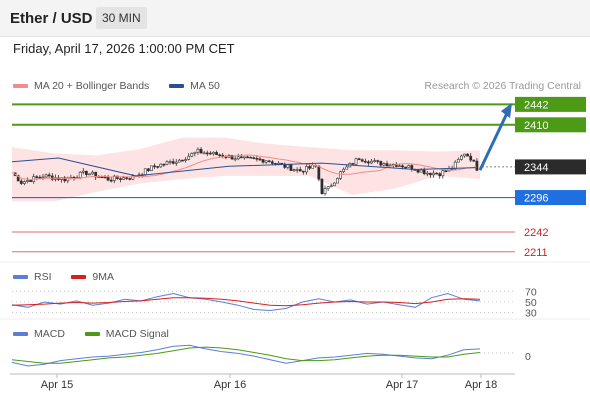 This screenshot has height=400, width=590. What do you see at coordinates (536, 126) in the screenshot?
I see `resistance-label: 2410` at bounding box center [536, 126].